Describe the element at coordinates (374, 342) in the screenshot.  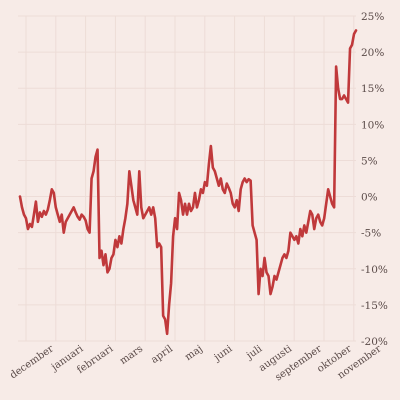
I see `y-tick-label: -20%` at that location.